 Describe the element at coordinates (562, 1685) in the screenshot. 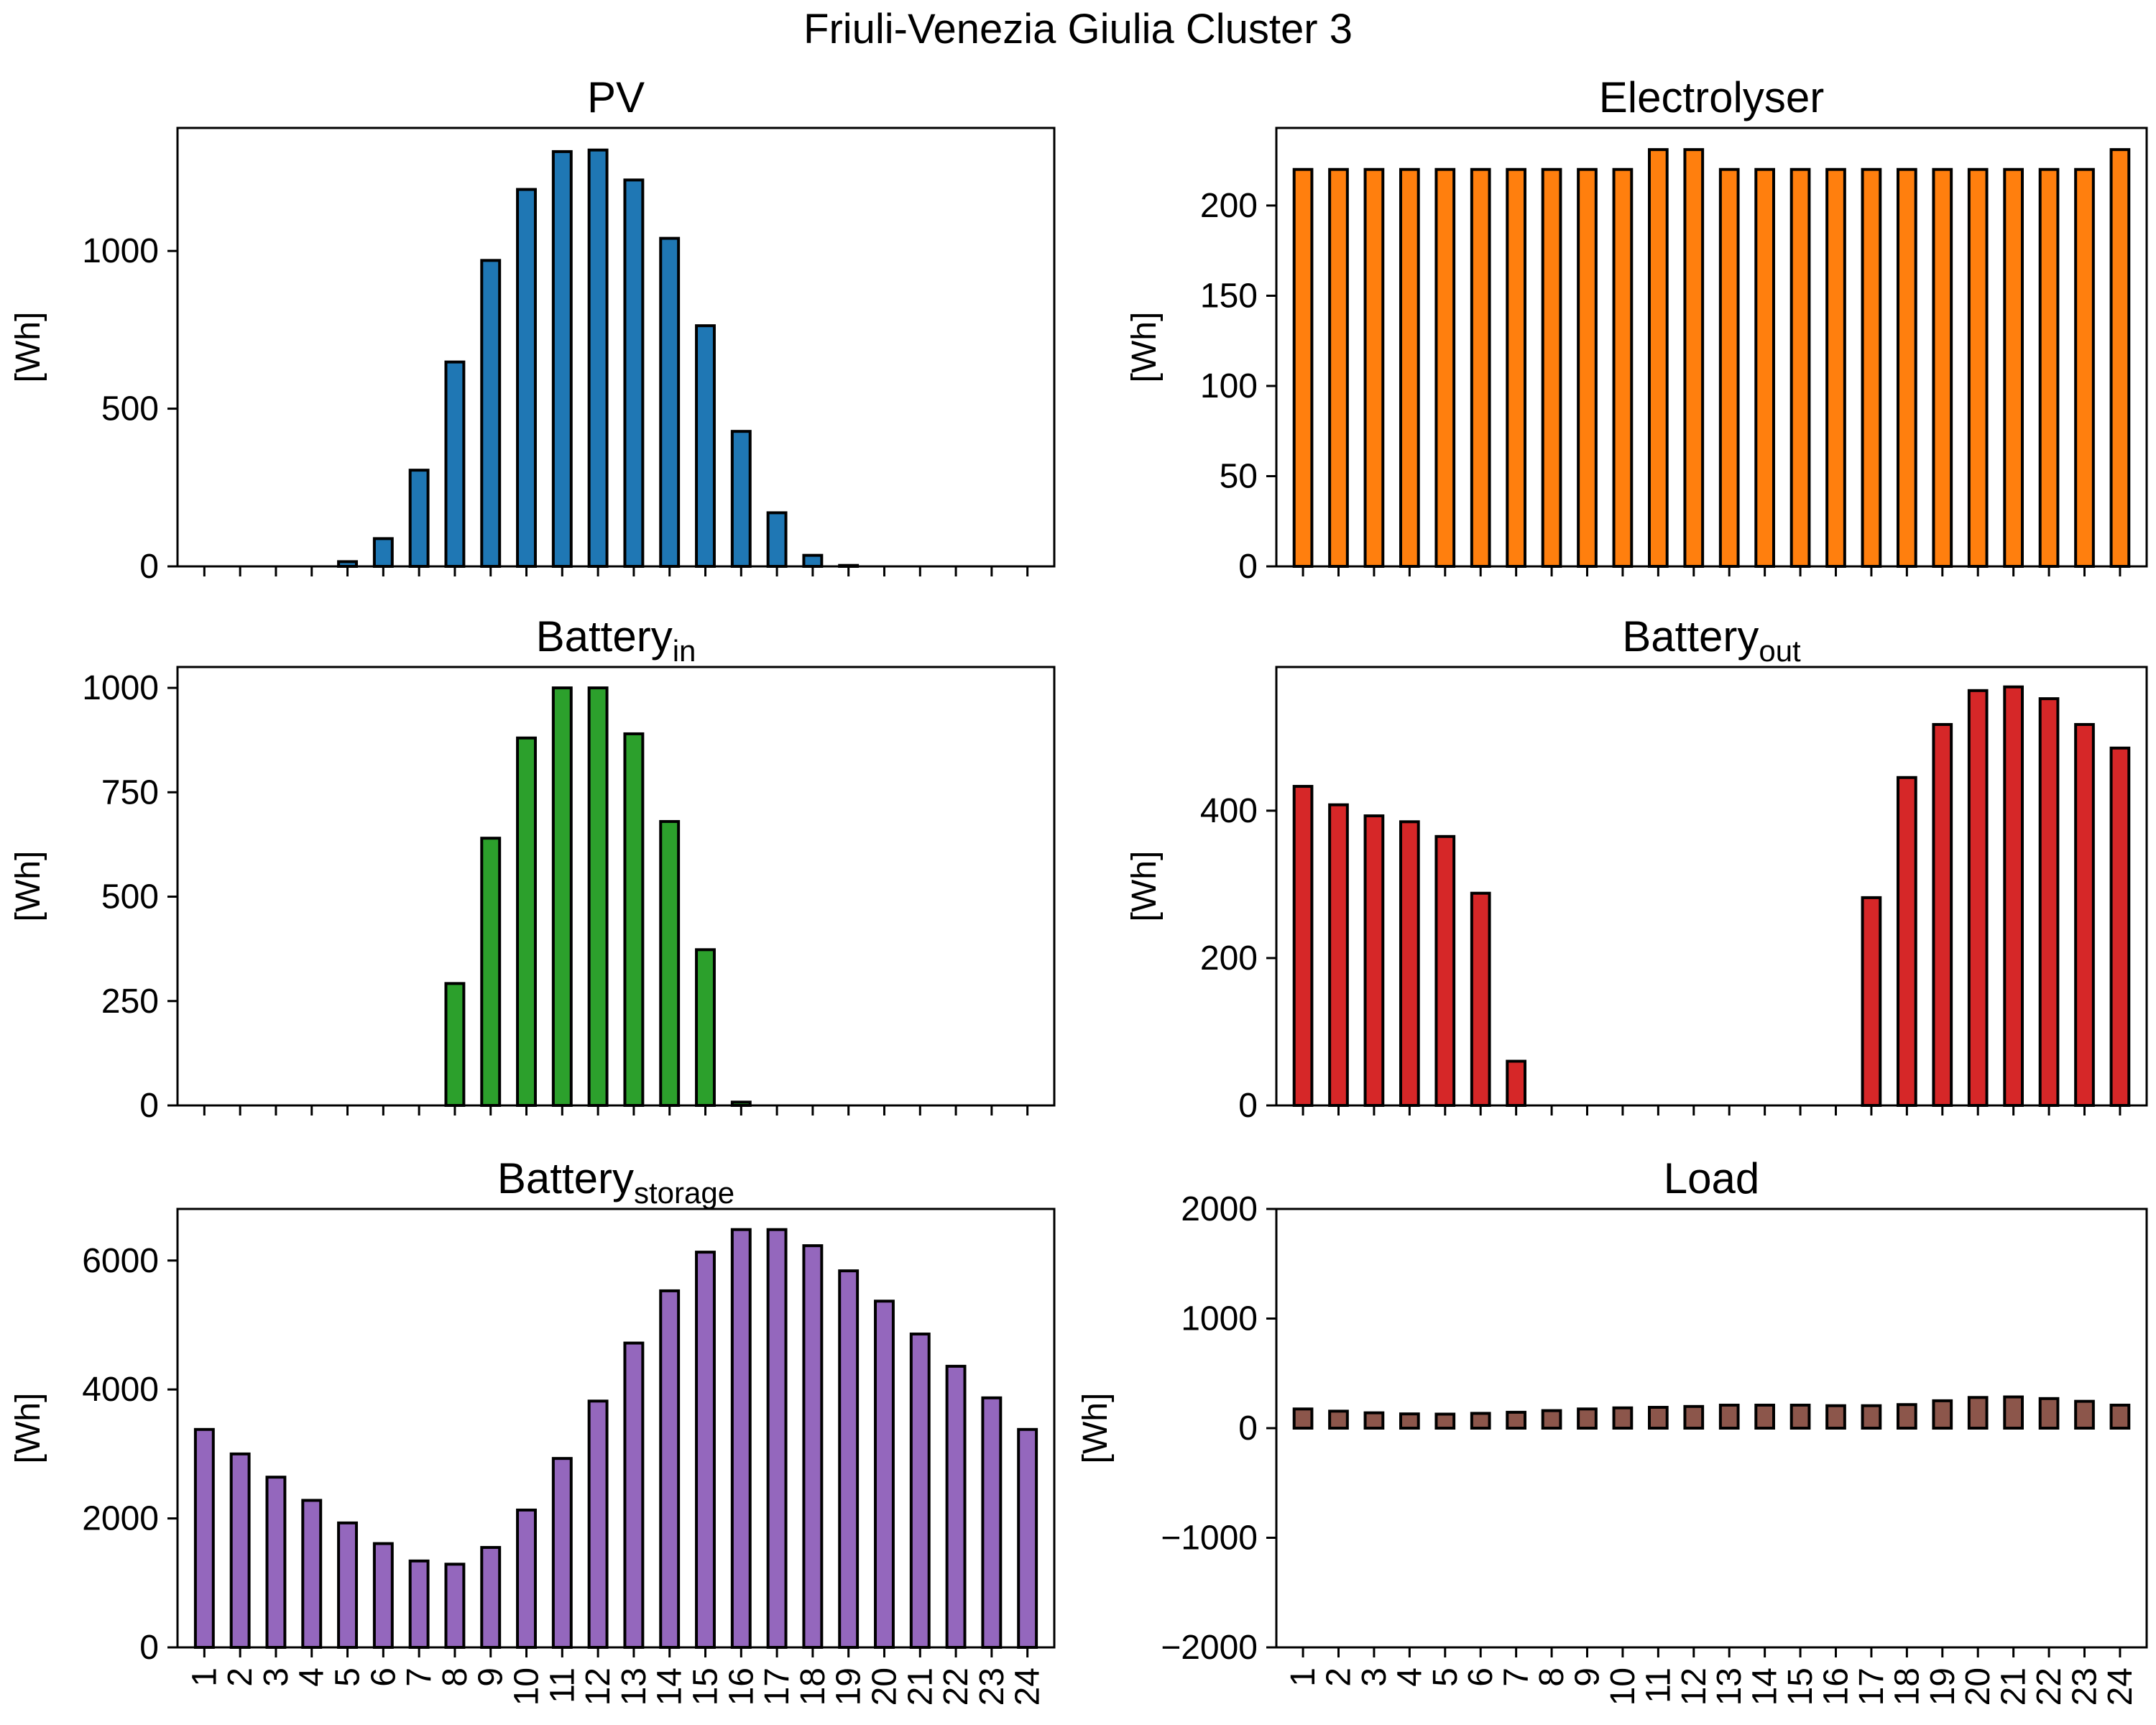

I see `xtick-label: 11` at that location.